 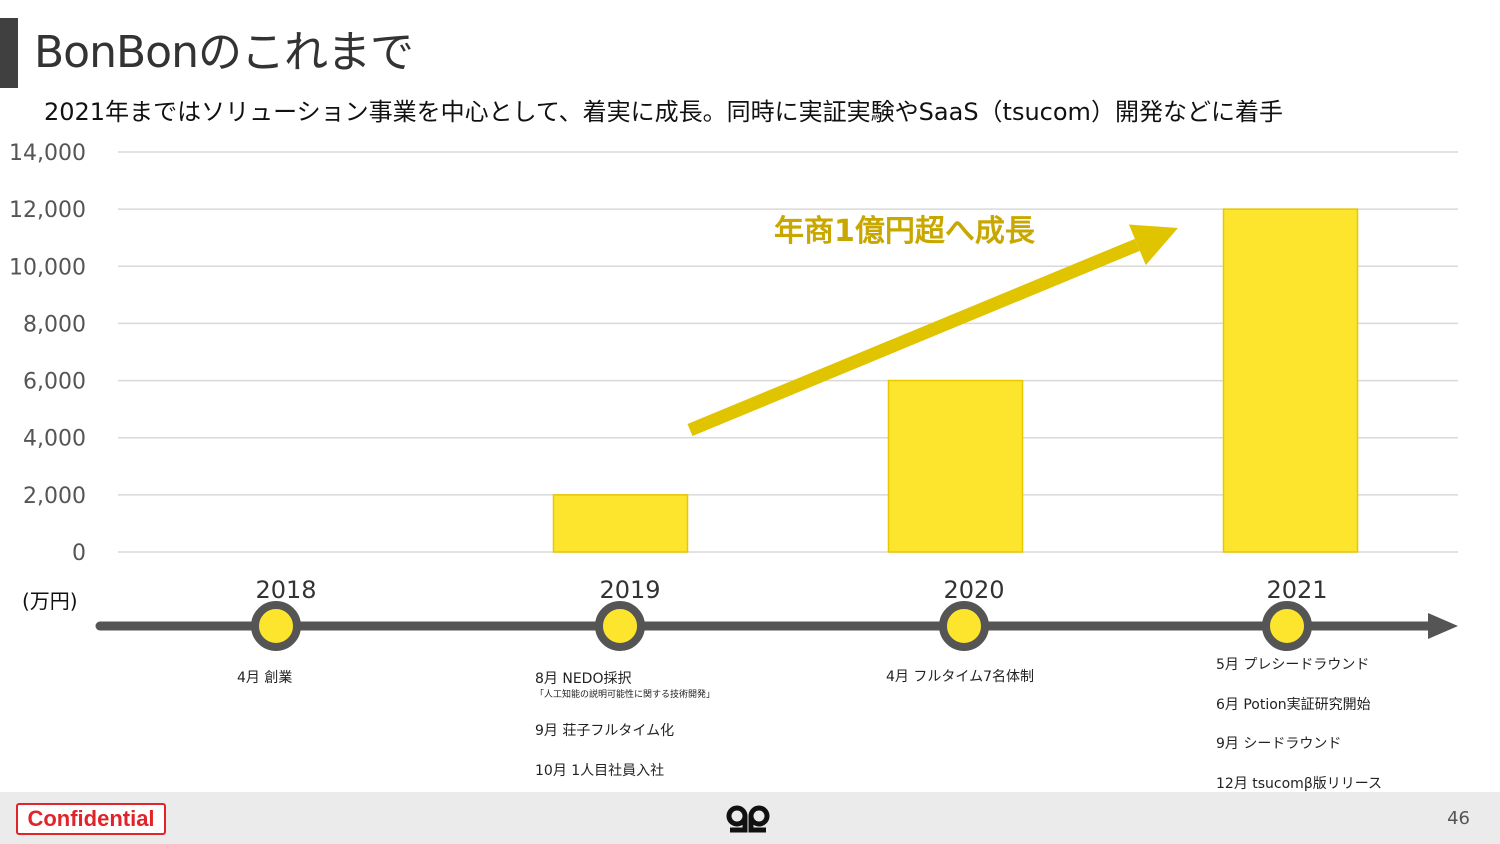 I want to click on growth-annotation: 年商1億円超へ成長, so click(x=904, y=231).